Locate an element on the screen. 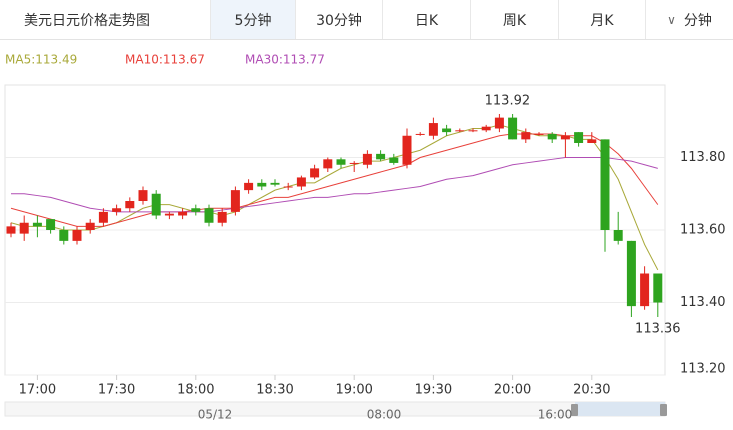  x-tick-label: 19:00 is located at coordinates (353, 390).